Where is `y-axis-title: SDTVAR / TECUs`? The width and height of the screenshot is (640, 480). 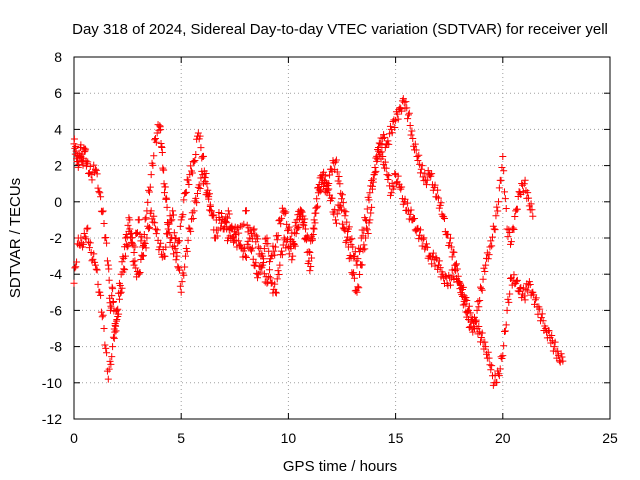 y-axis-title: SDTVAR / TECUs is located at coordinates (15, 238).